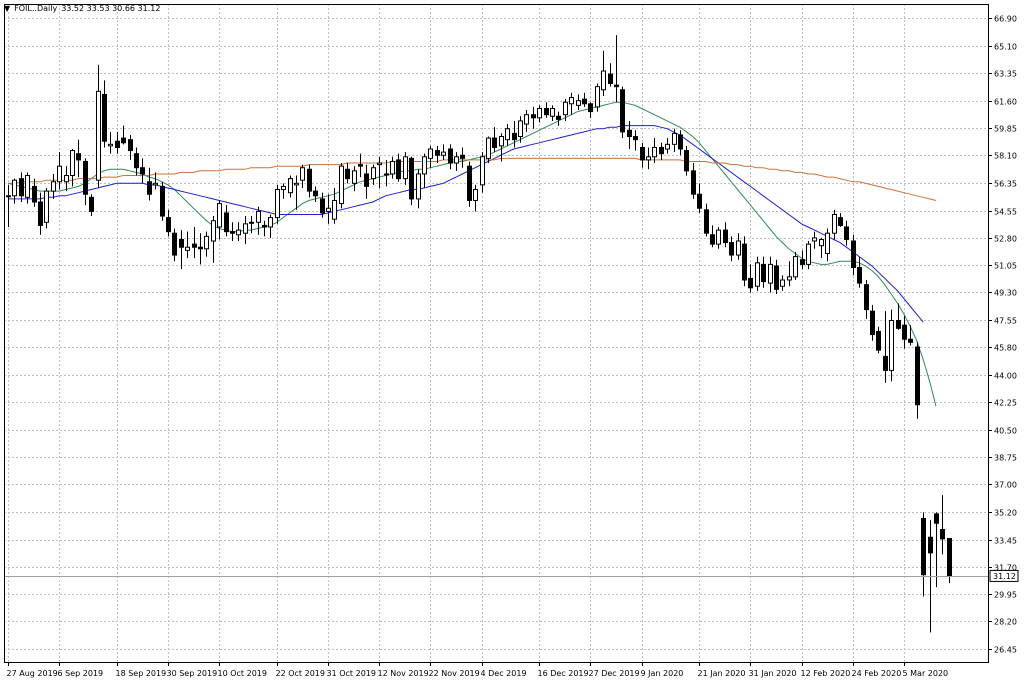  What do you see at coordinates (1005, 431) in the screenshot?
I see `y-tick-label: 40.50` at bounding box center [1005, 431].